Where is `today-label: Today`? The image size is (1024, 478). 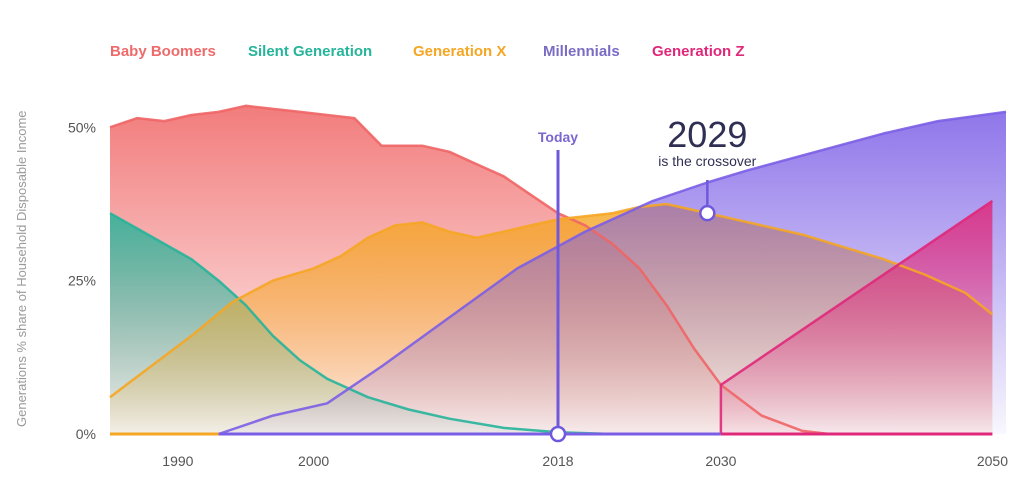
today-label: Today is located at coordinates (558, 137).